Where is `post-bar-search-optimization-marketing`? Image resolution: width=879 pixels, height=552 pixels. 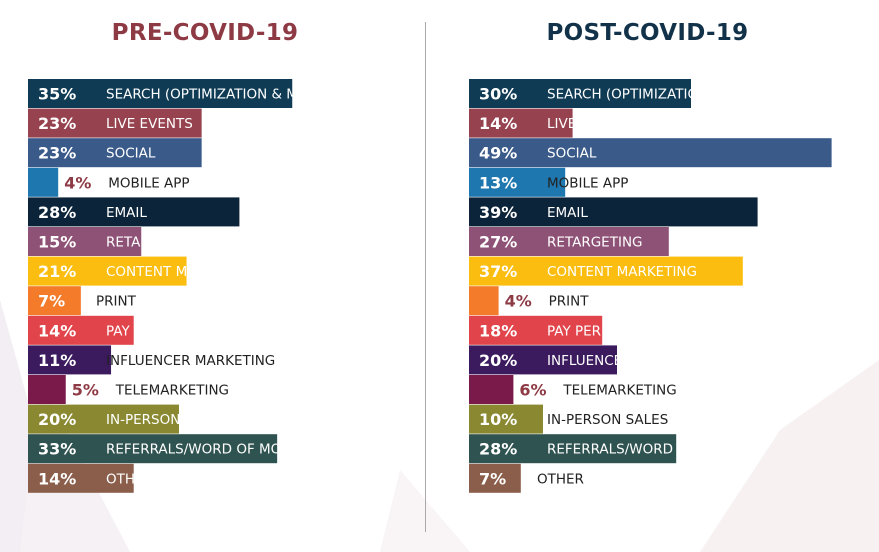
post-bar-search-optimization-marketing is located at coordinates (580, 93).